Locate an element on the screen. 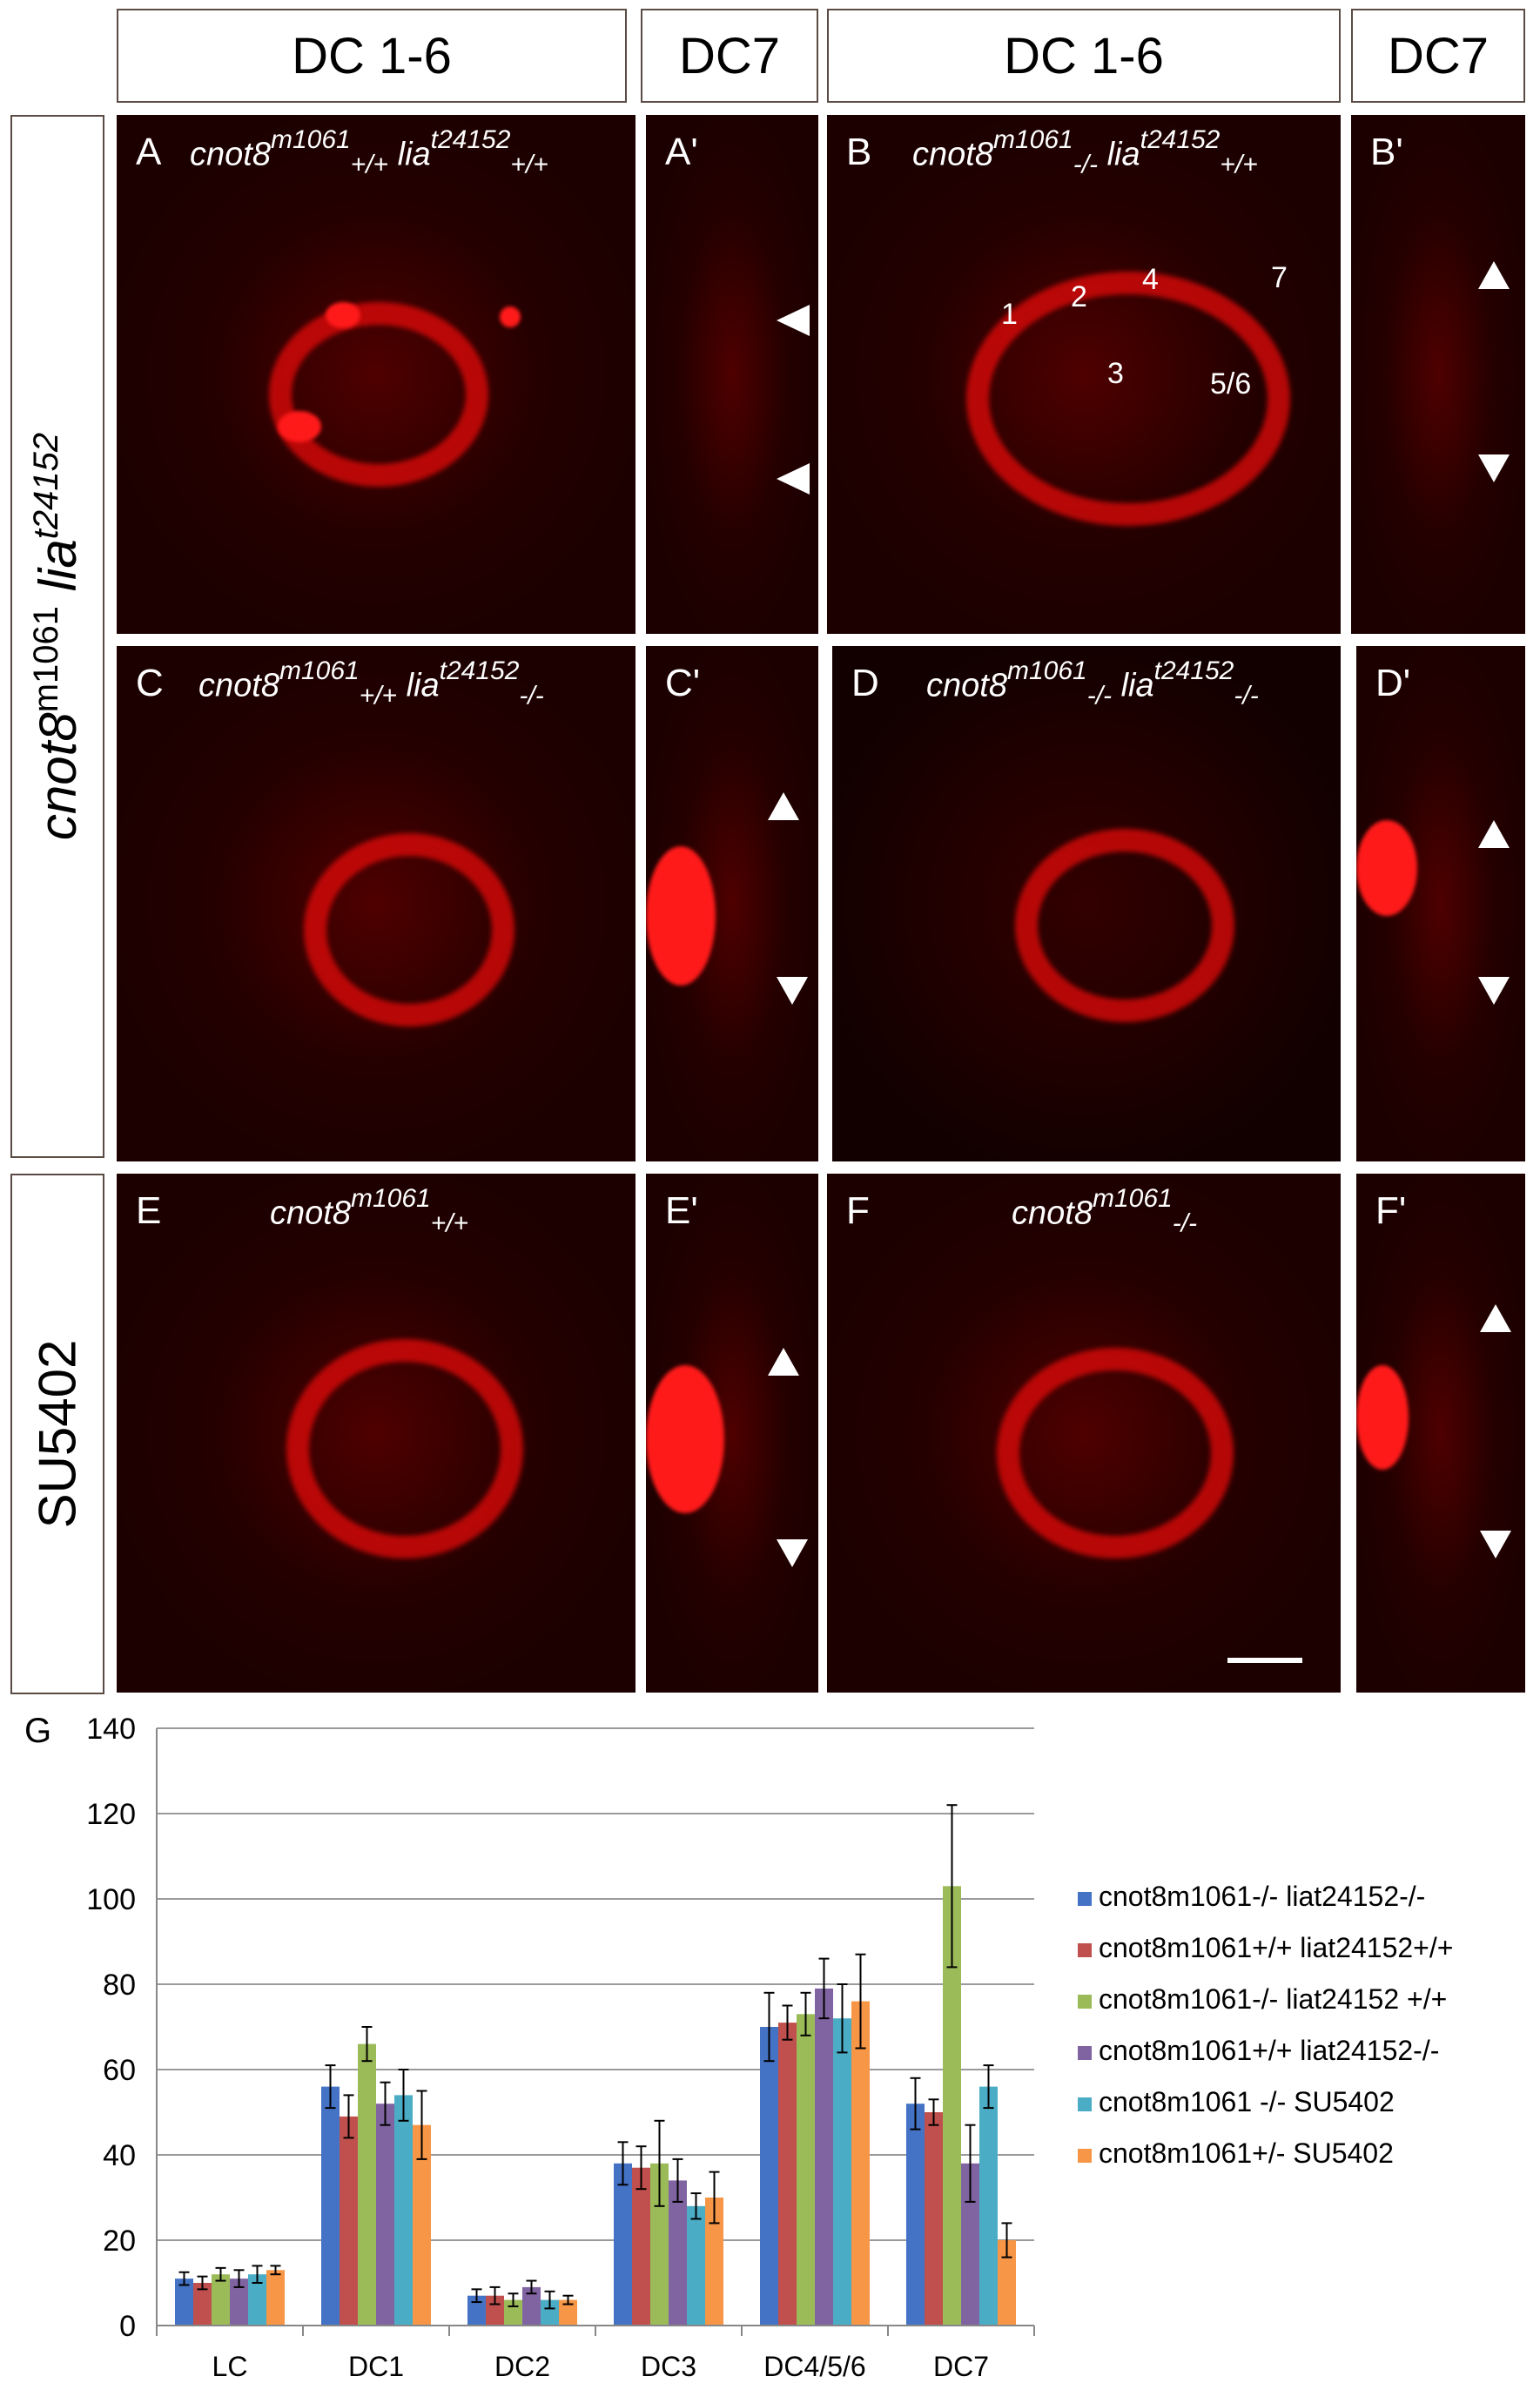  legend-label: cnot8m1061+/+ liat24152+/+ is located at coordinates (1276, 1947).